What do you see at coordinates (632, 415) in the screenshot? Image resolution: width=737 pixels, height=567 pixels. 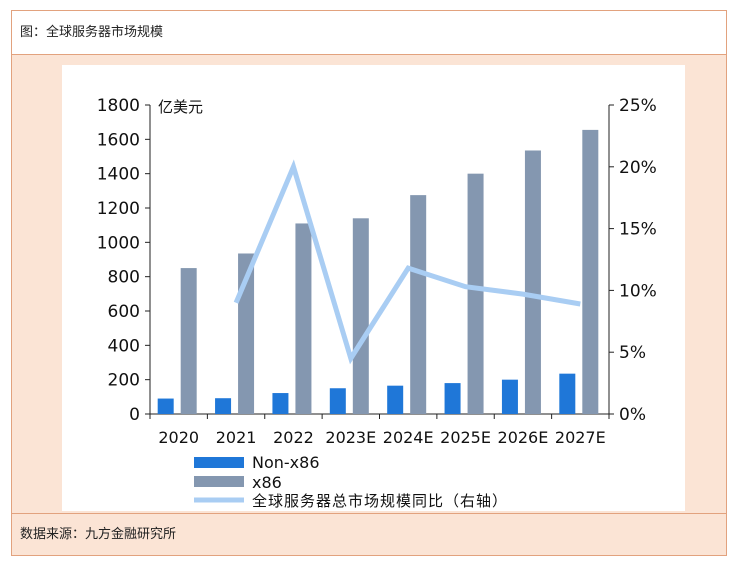 I see `y-tick-label-right: 0%` at bounding box center [632, 415].